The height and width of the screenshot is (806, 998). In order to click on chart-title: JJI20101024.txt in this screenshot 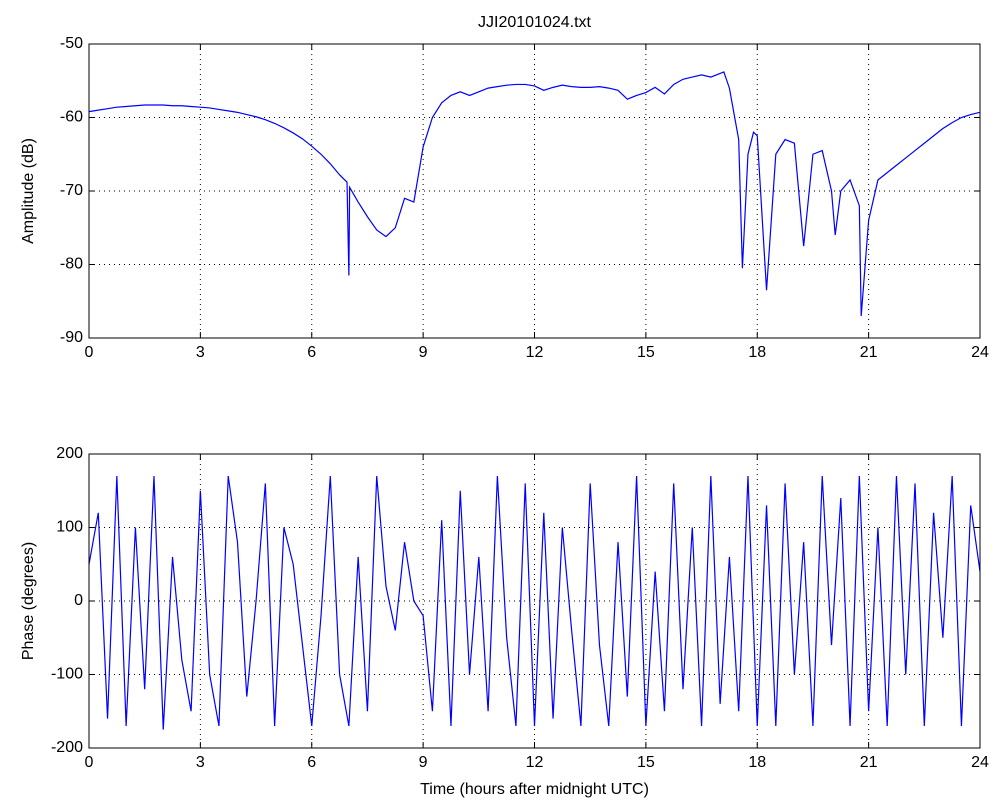, I will do `click(535, 22)`.